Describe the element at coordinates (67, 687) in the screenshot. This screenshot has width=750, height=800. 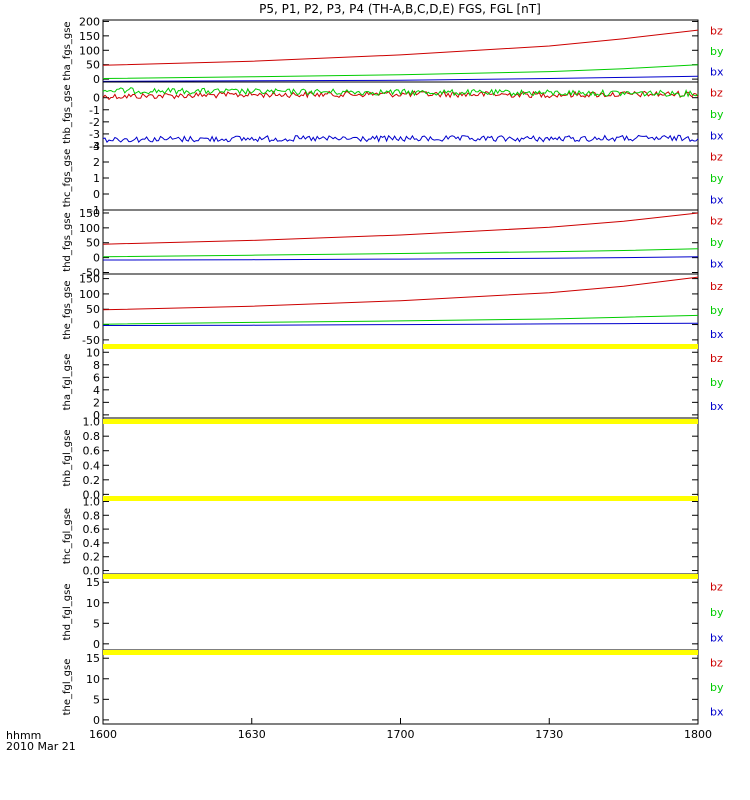
I see `y-axis-label: the_fgl_gse` at that location.